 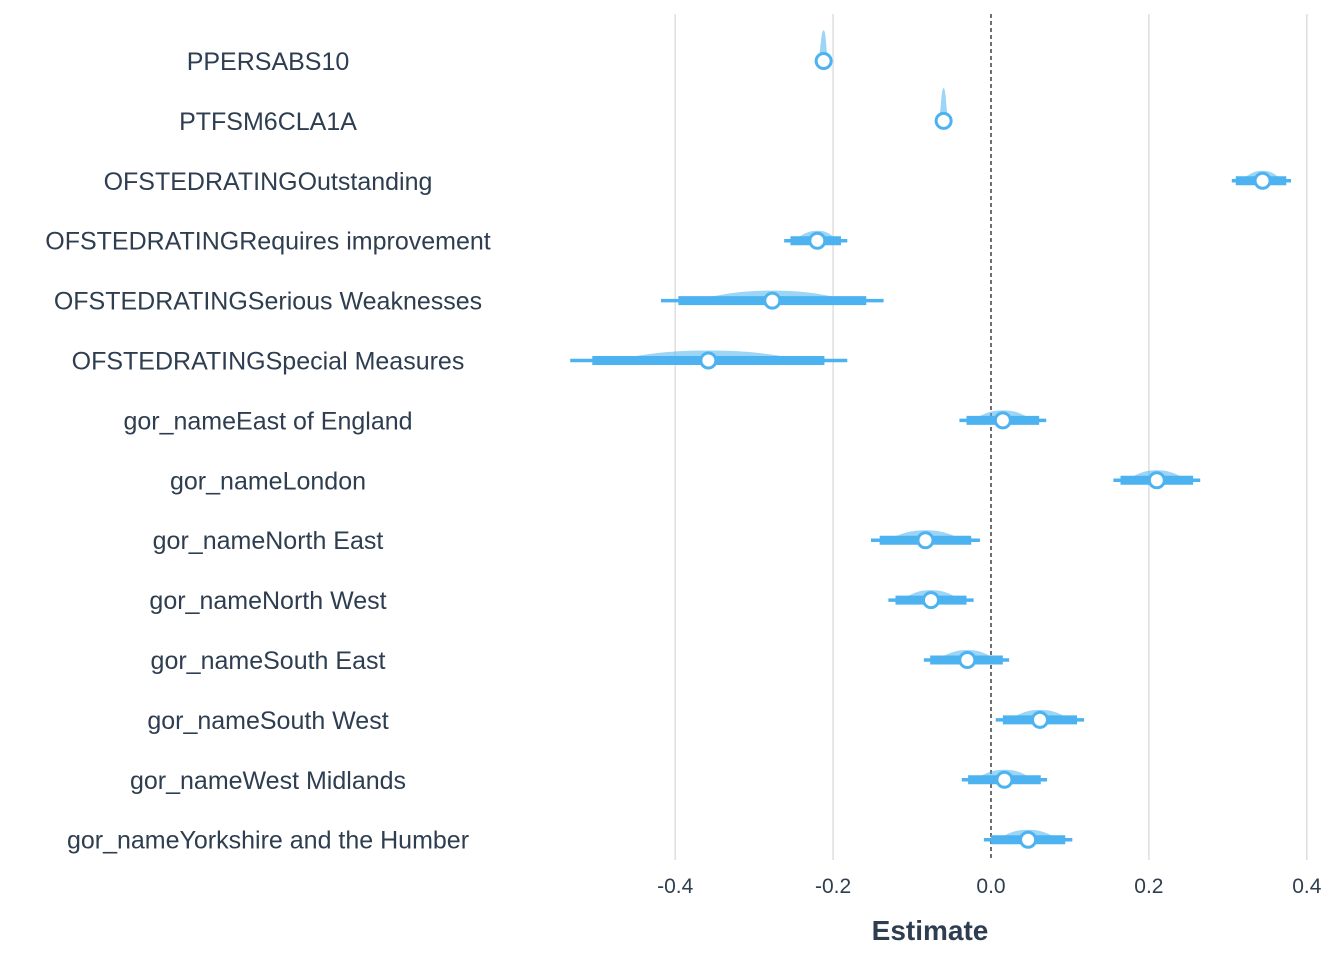 What do you see at coordinates (268, 62) in the screenshot?
I see `term-label: PPERSABS10` at bounding box center [268, 62].